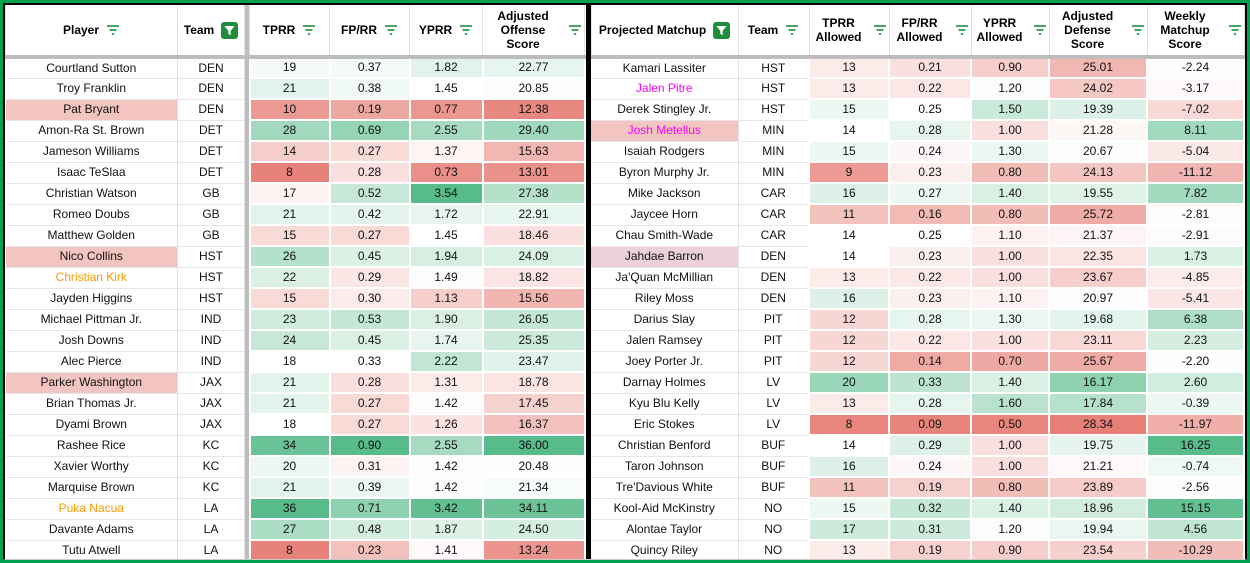 The width and height of the screenshot is (1250, 563). I want to click on player-cell: Alontae Taylor, so click(665, 530).